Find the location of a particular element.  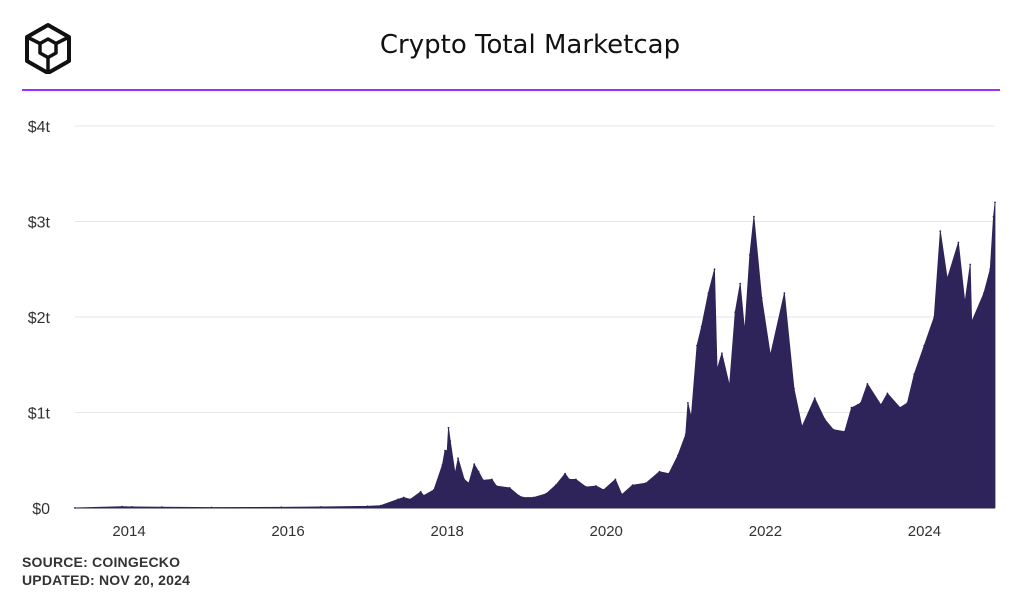

y-tick-label: $4t is located at coordinates (39, 127).